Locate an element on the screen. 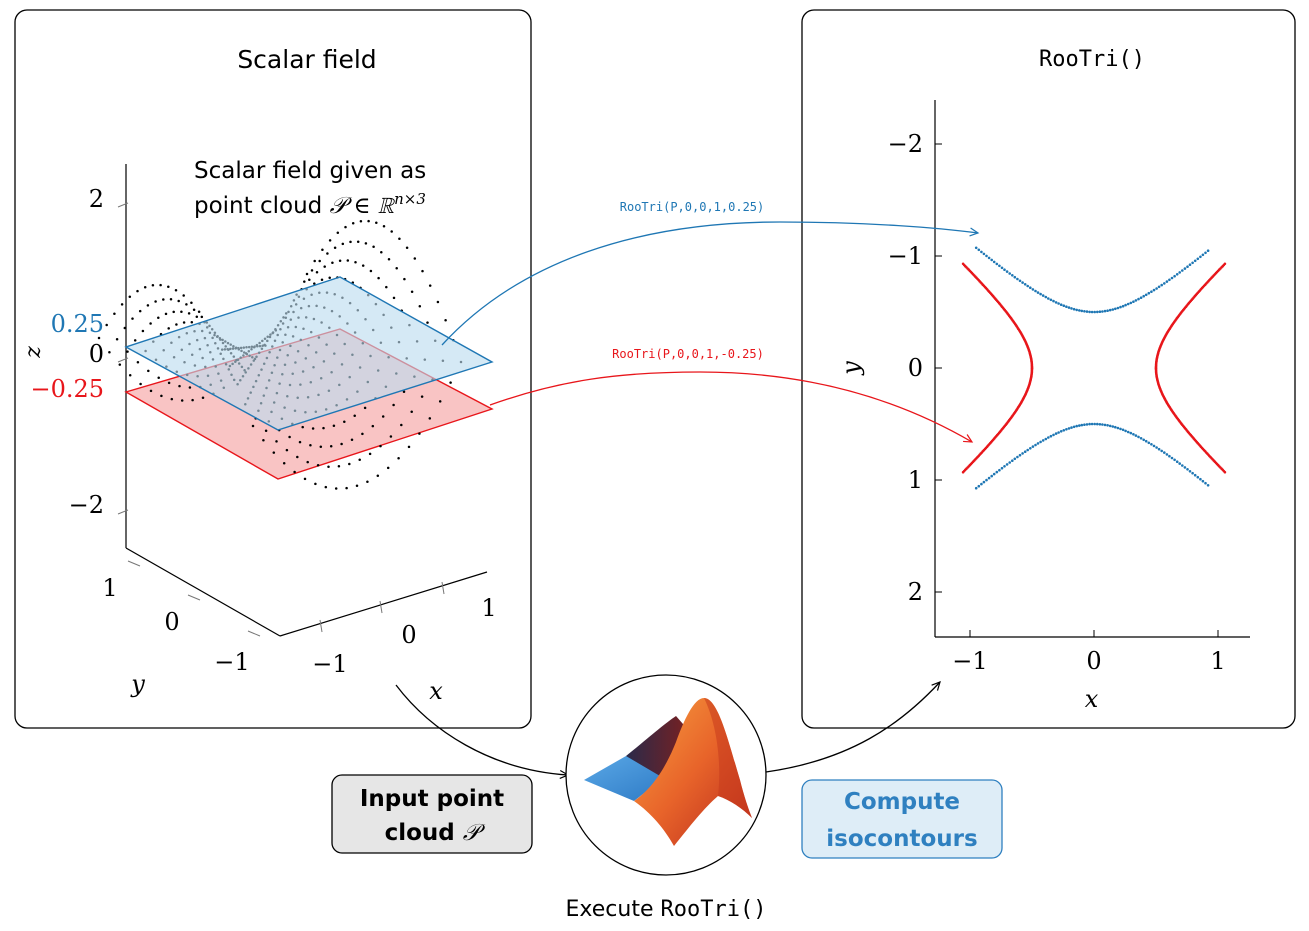 The width and height of the screenshot is (1309, 931). arrow-from-execute is located at coordinates (853, 727).